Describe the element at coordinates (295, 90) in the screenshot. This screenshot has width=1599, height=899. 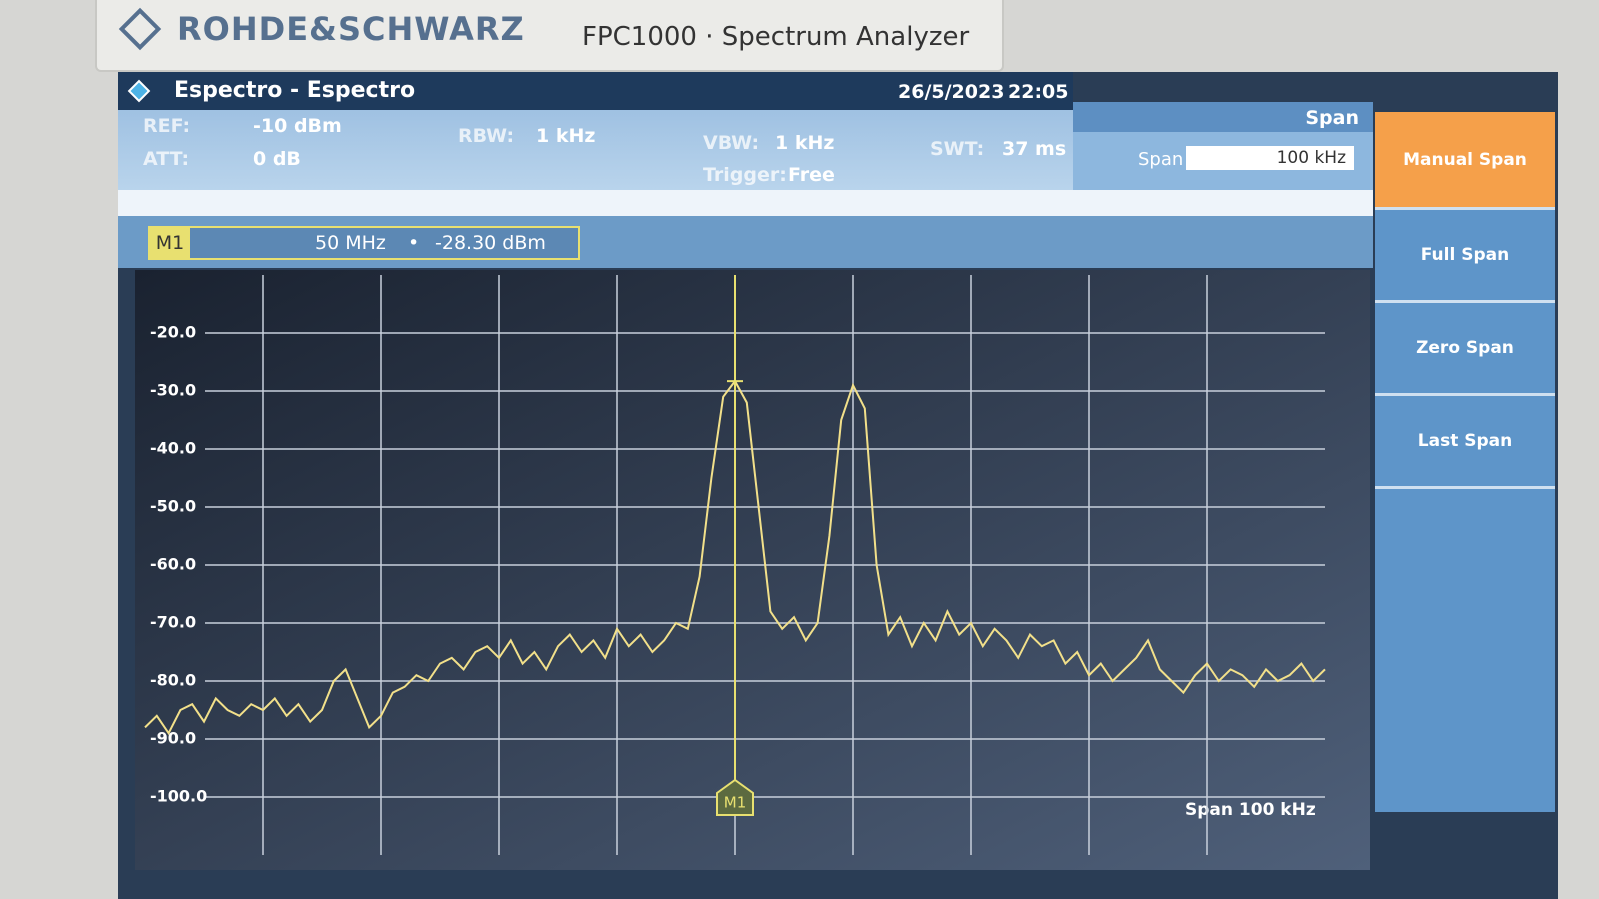
I see `window-title: Espectro - Espectro` at that location.